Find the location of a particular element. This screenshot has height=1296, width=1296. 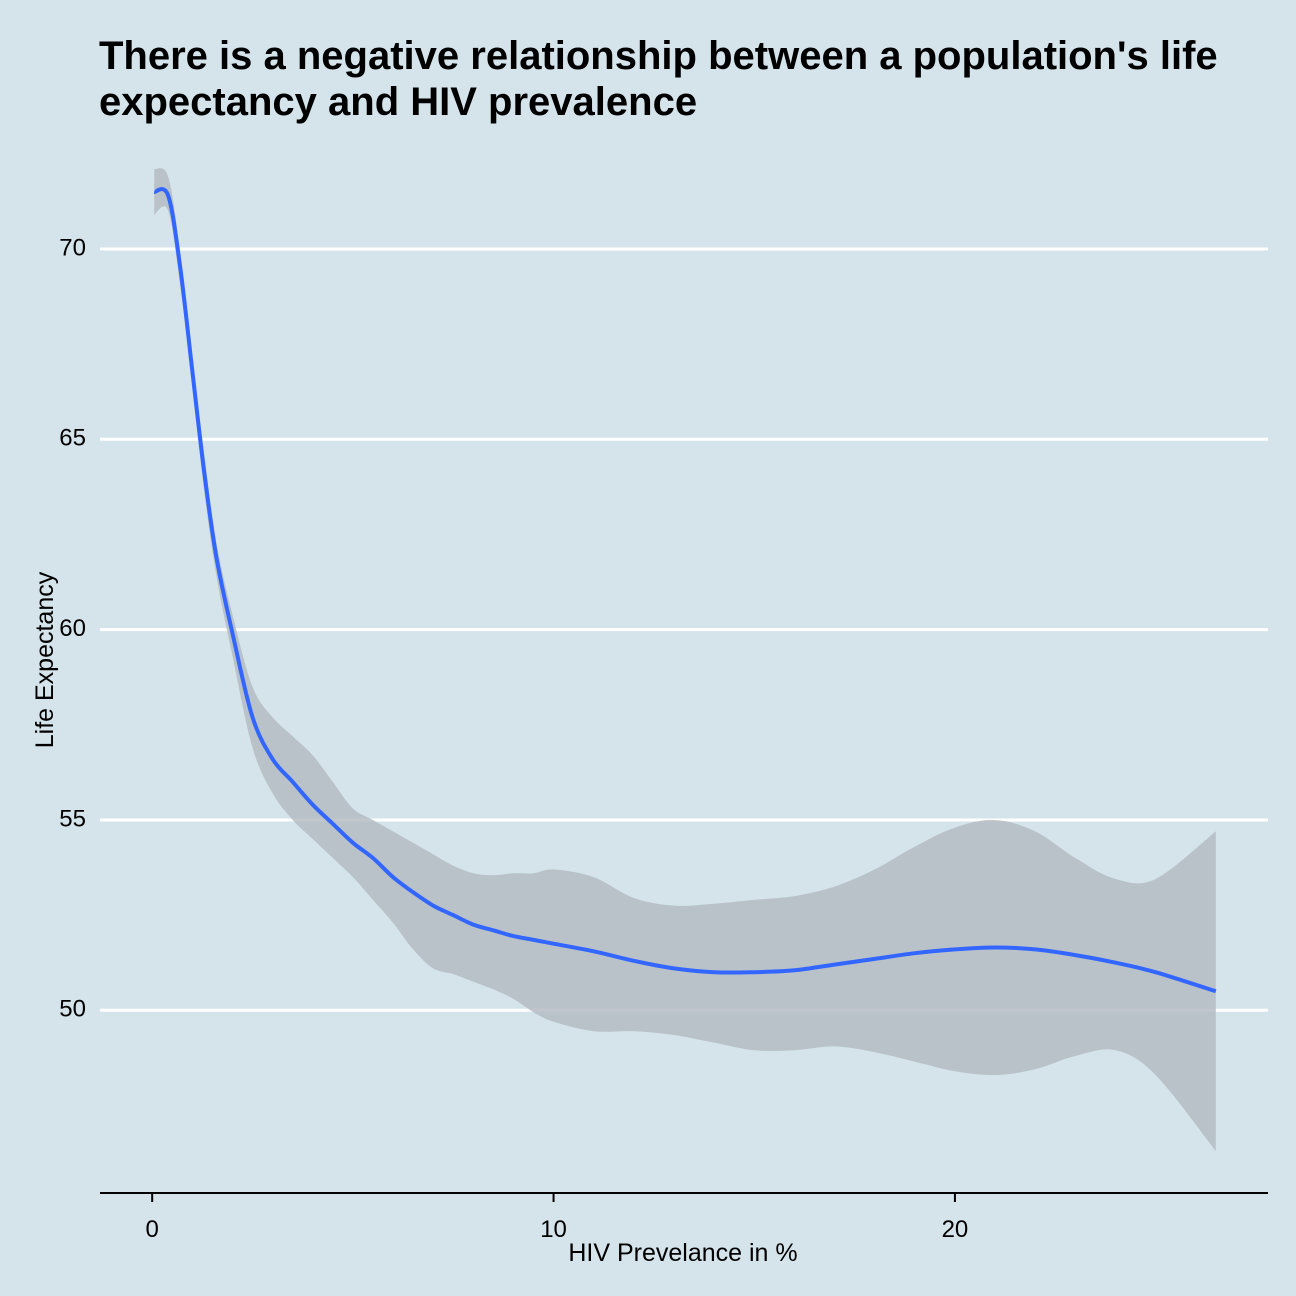

y-tick-label-55: 55 is located at coordinates (72, 818).